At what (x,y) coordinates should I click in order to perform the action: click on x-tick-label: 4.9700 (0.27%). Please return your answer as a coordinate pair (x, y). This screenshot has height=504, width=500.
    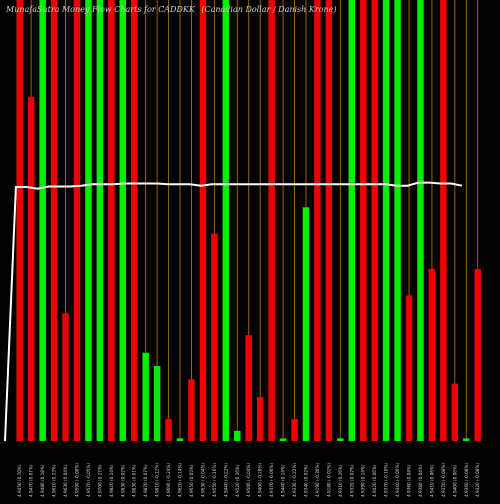
    Looking at the image, I should click on (99, 480).